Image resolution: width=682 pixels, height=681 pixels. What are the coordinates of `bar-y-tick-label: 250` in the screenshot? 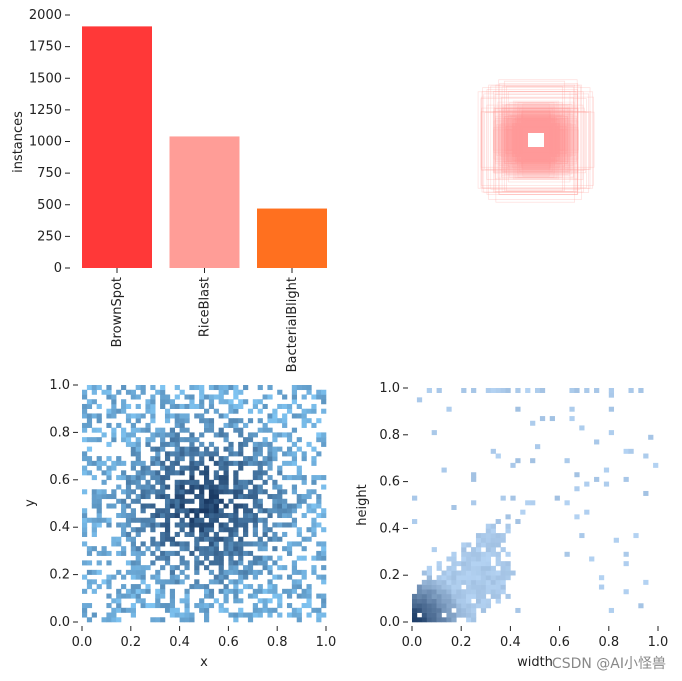 It's located at (49, 236).